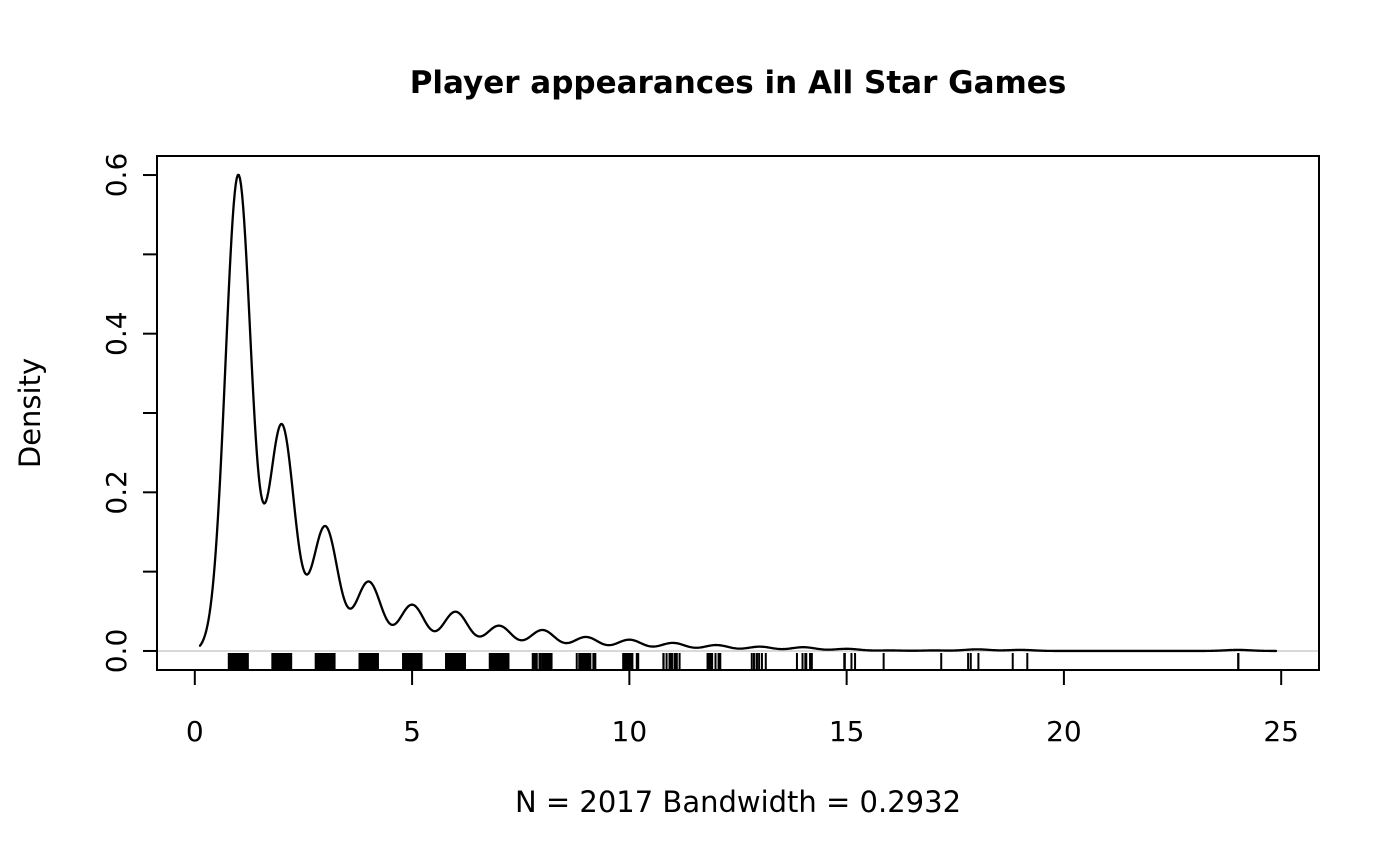 This screenshot has height=866, width=1400. Describe the element at coordinates (195, 731) in the screenshot. I see `x-tick-label: 0` at that location.